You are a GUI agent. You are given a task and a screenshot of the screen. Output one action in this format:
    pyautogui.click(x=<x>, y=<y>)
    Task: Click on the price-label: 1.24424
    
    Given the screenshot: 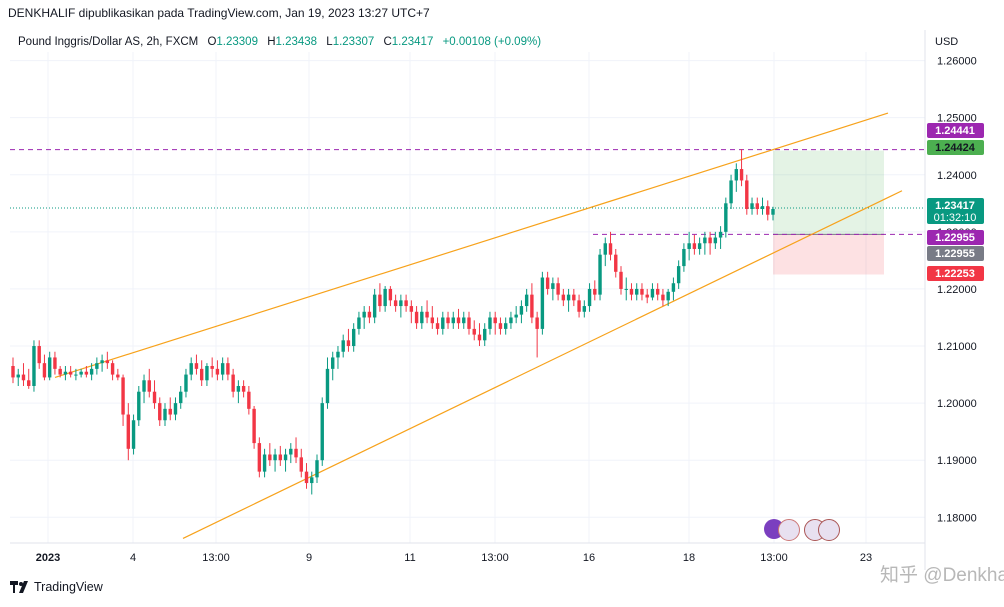 What is the action you would take?
    pyautogui.click(x=955, y=148)
    